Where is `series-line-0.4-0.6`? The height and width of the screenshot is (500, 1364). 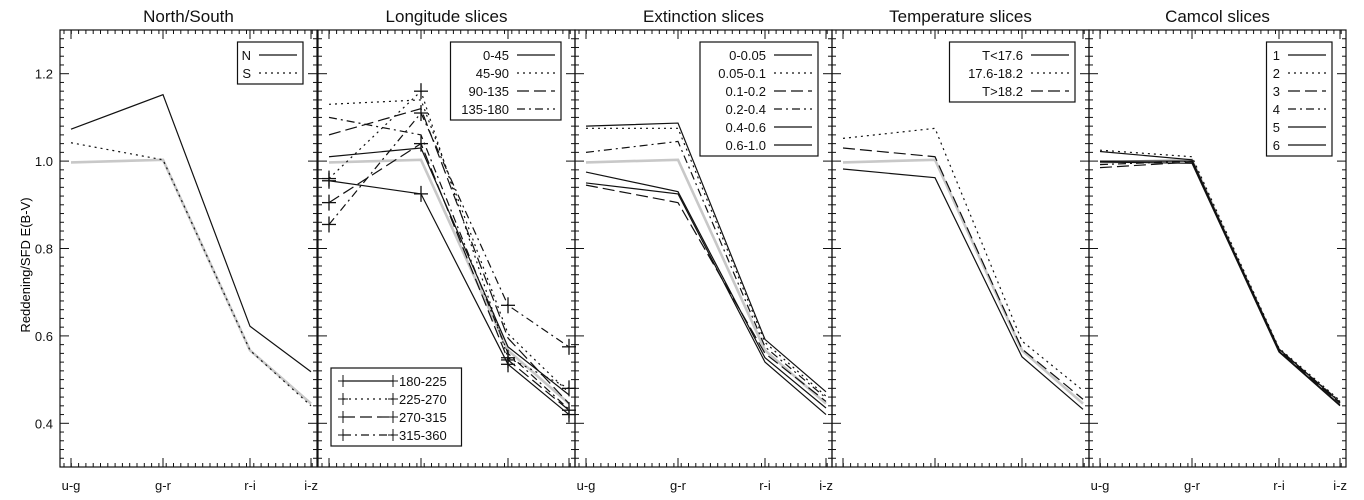
series-line-0.4-0.6 is located at coordinates (706, 290).